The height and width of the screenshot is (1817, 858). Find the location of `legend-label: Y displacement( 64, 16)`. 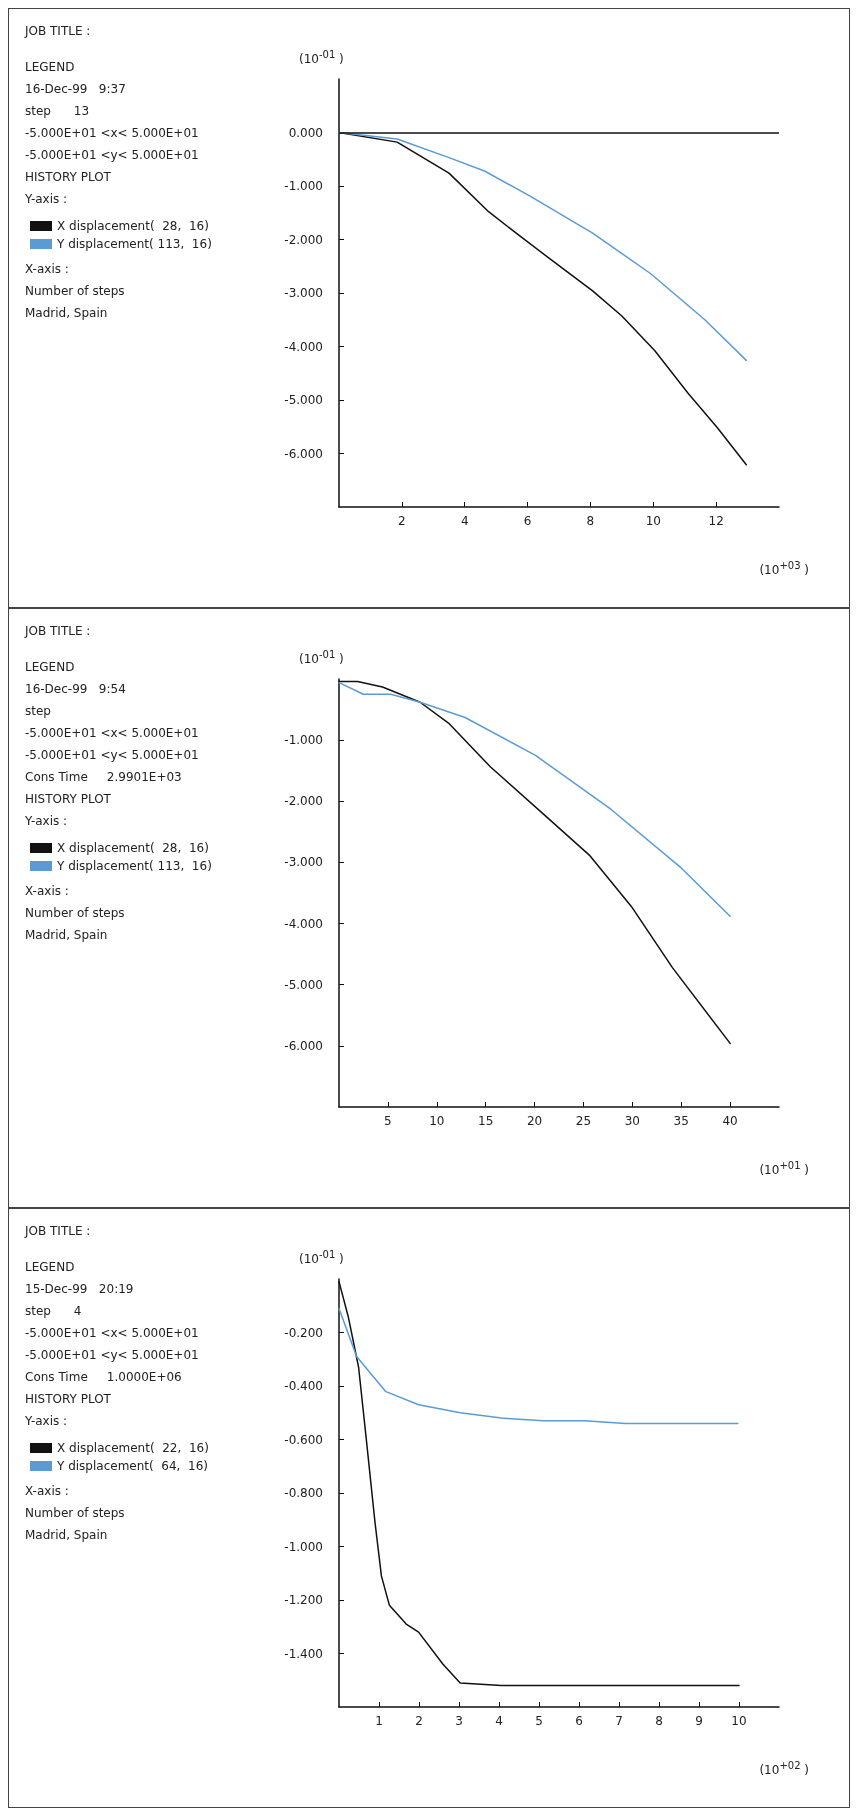

legend-label: Y displacement( 64, 16) is located at coordinates (132, 1466).